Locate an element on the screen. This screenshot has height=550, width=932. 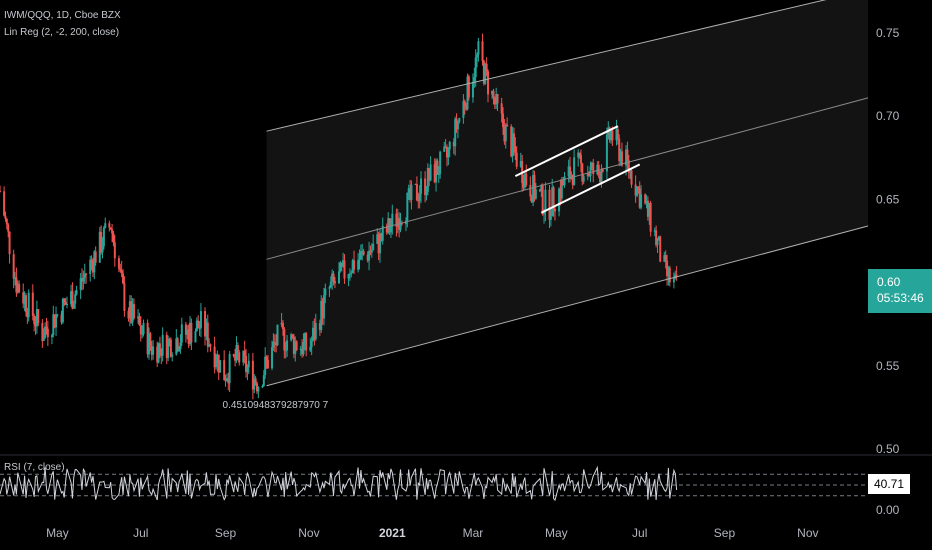
lin-reg-legend: Lin Reg (2, -2, 200, close) is located at coordinates (62, 32).